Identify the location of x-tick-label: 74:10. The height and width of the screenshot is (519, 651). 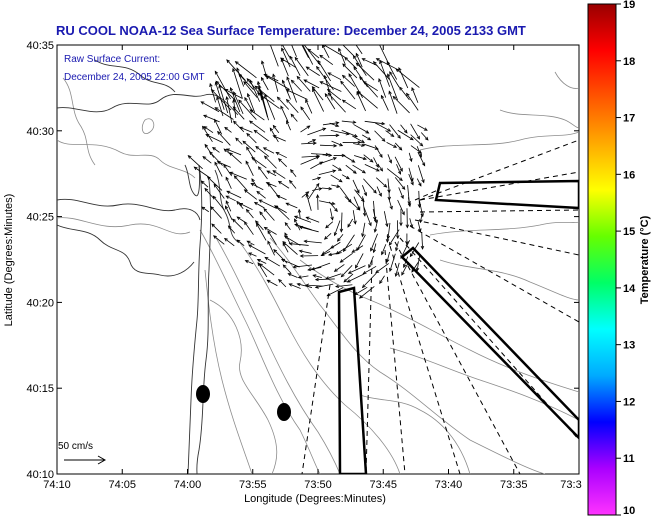
(57, 485).